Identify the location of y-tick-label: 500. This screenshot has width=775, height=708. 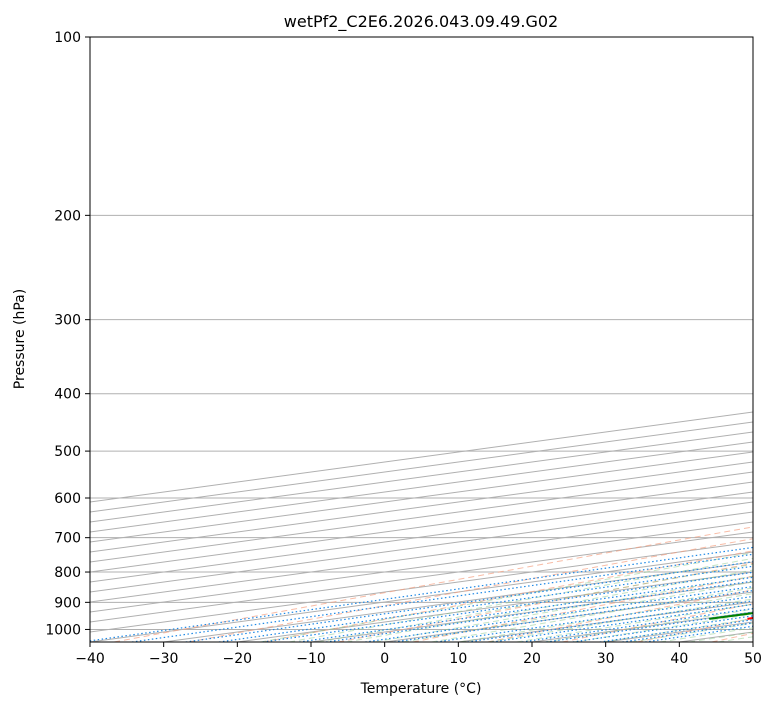
(67, 452).